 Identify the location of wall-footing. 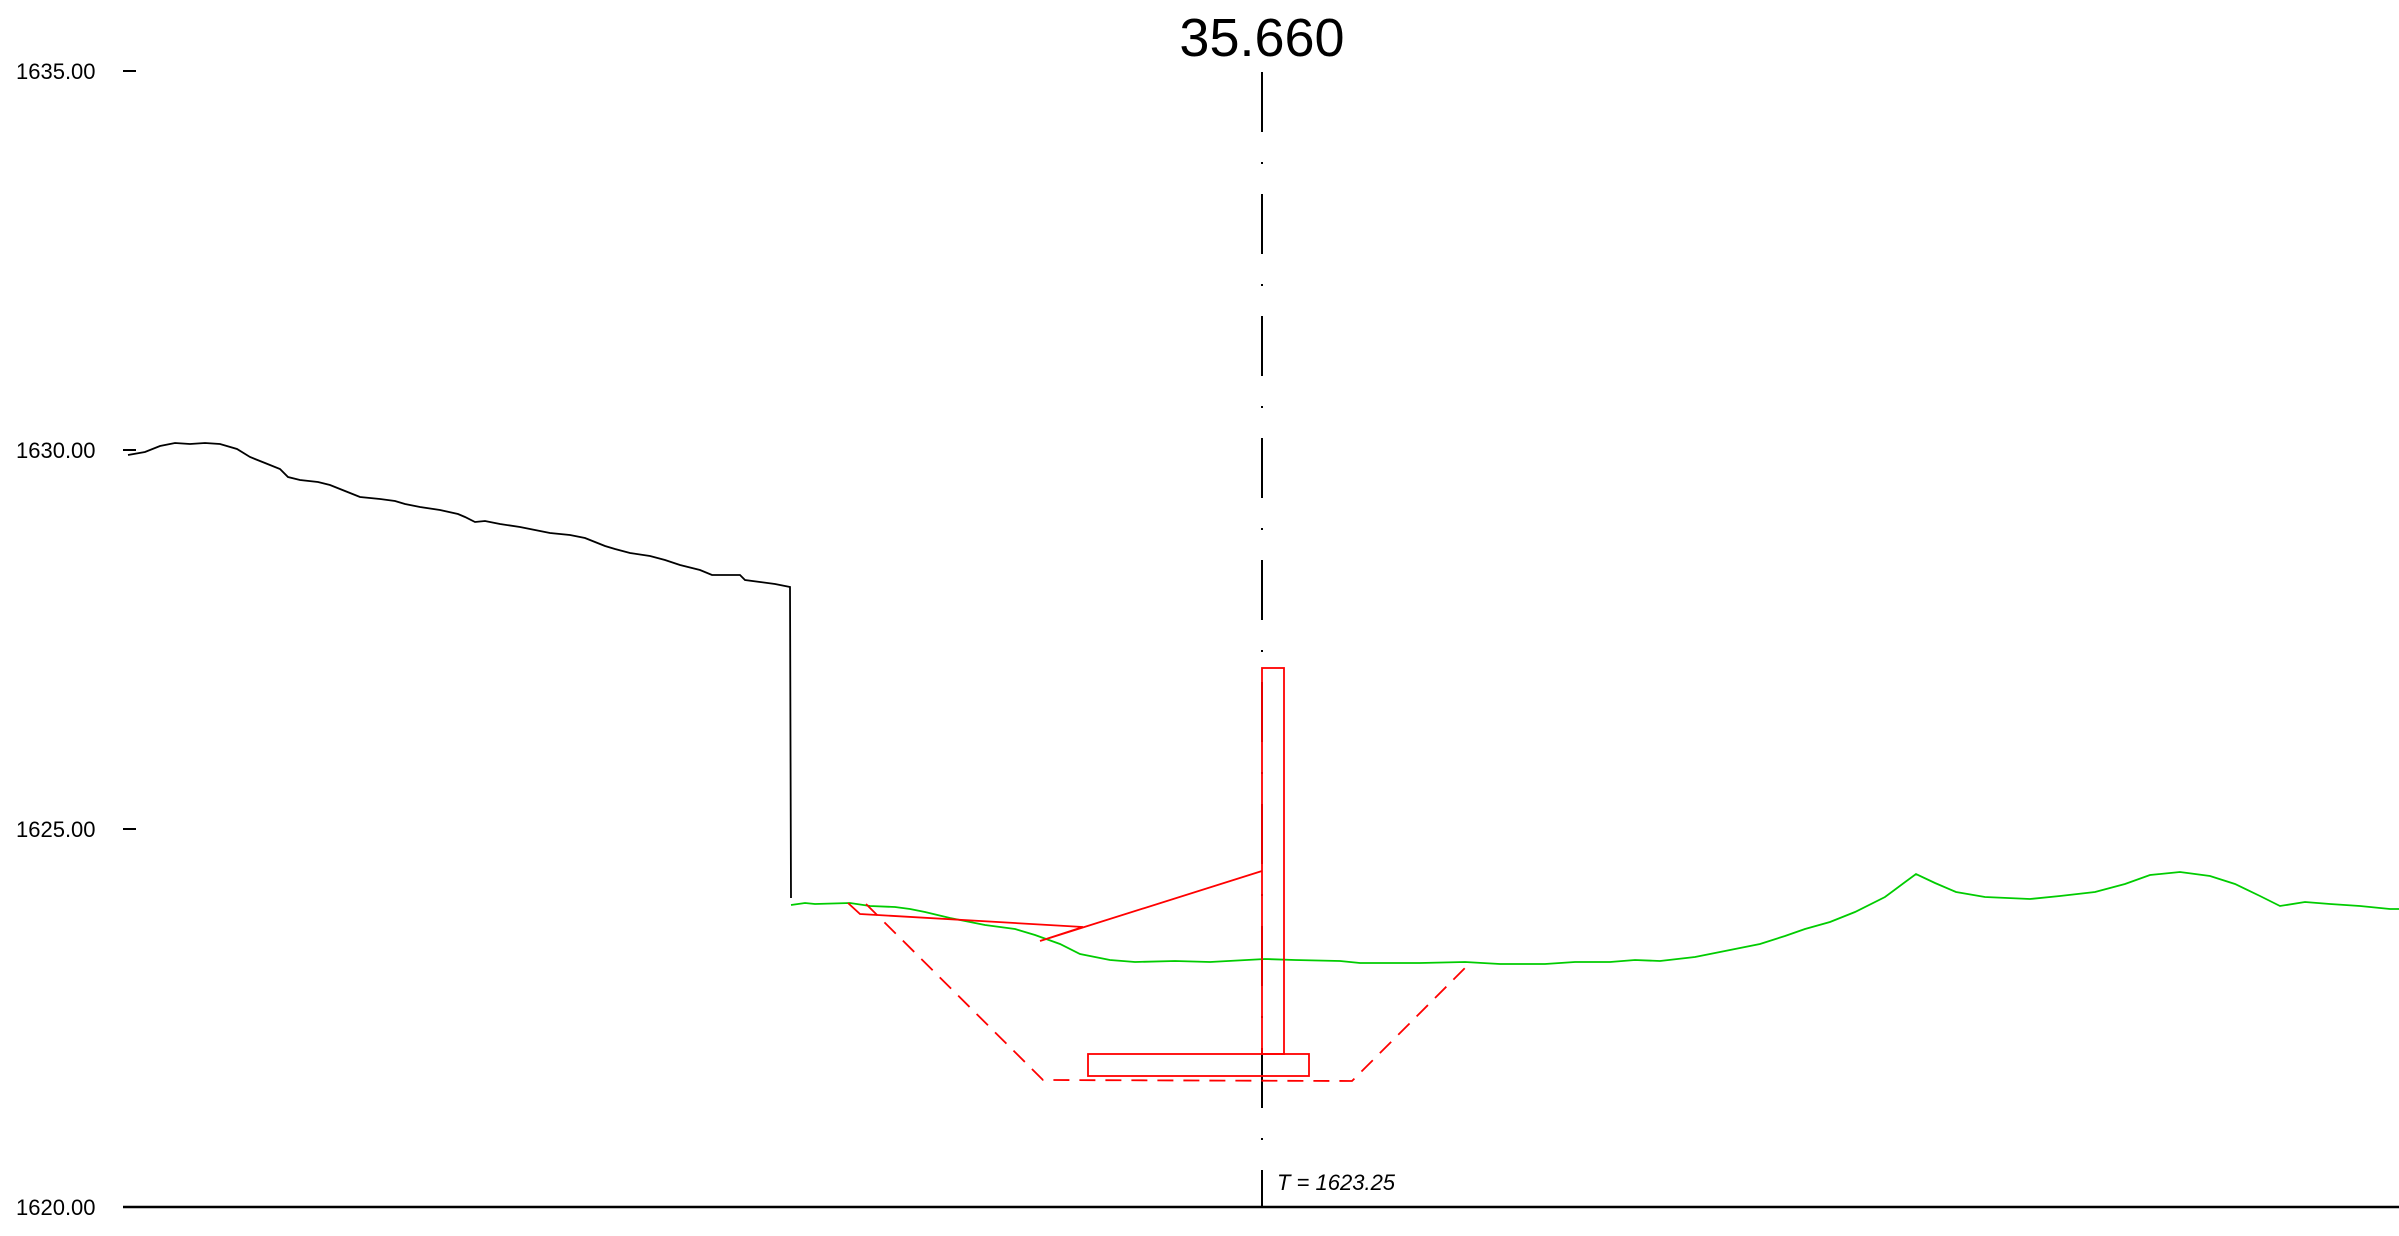
(1198, 1065).